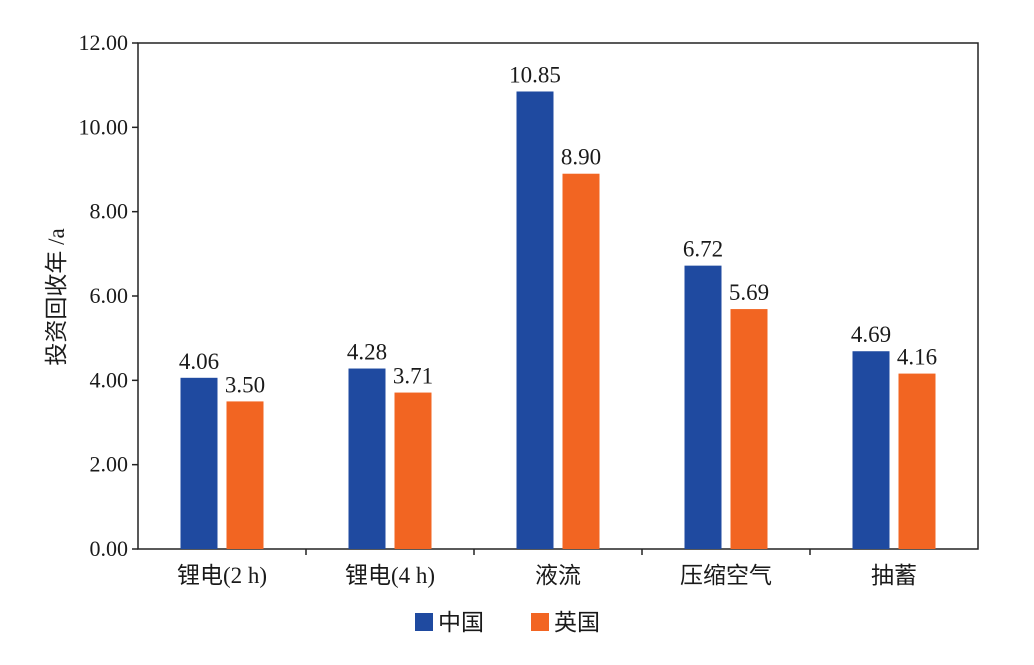 This screenshot has width=1034, height=665. What do you see at coordinates (109, 464) in the screenshot?
I see `y-tick-label: 2.00` at bounding box center [109, 464].